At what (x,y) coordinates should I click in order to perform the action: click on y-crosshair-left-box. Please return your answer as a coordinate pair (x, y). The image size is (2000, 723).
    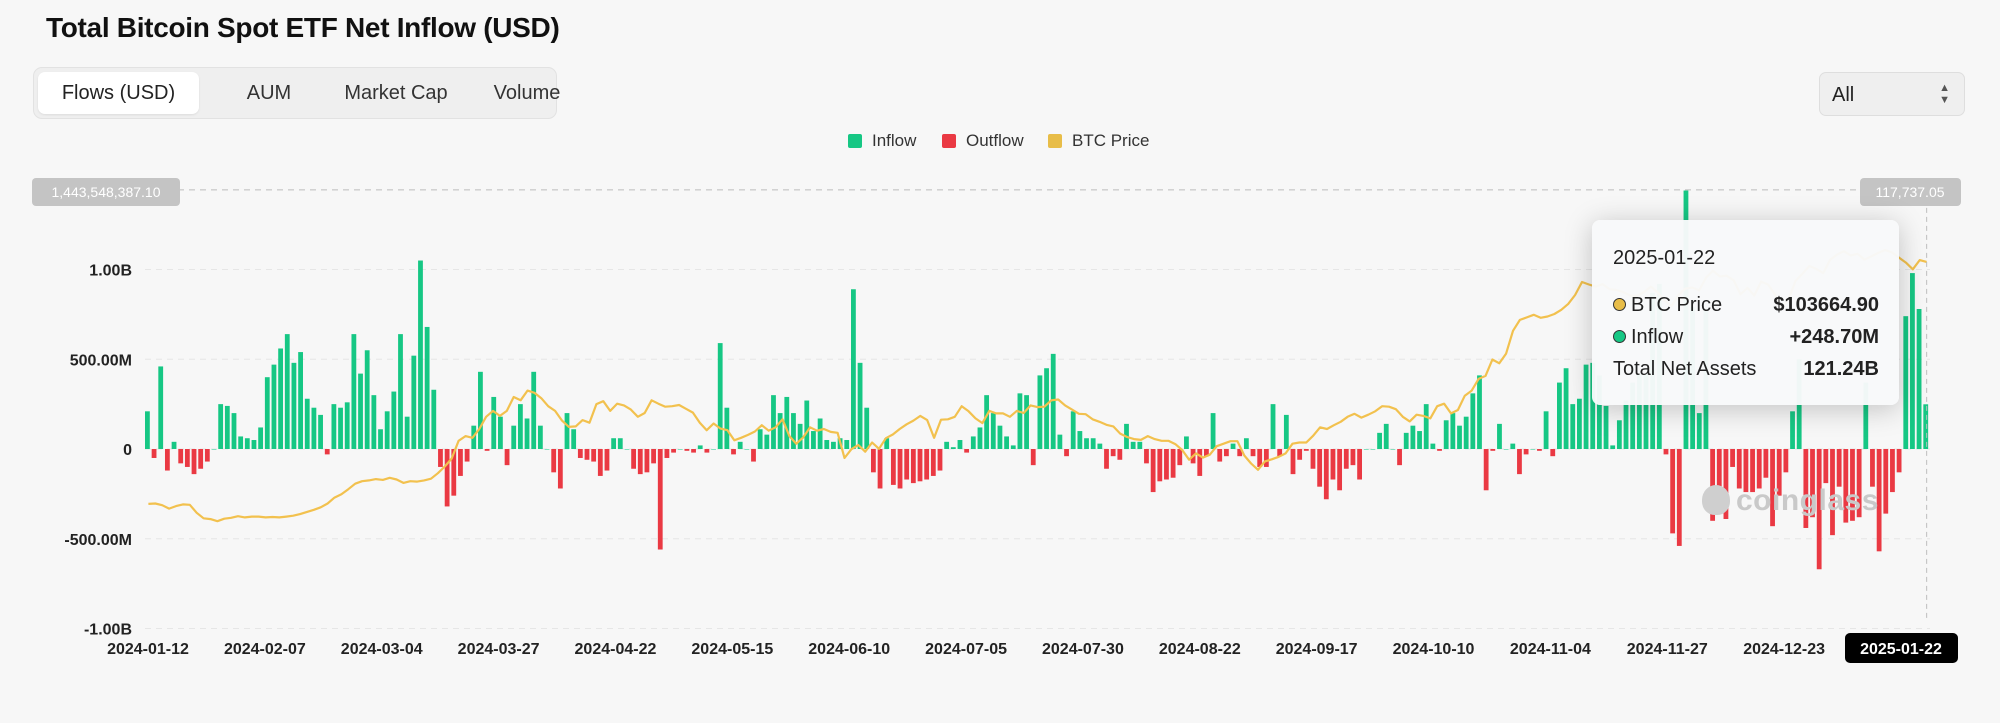
    Looking at the image, I should click on (106, 192).